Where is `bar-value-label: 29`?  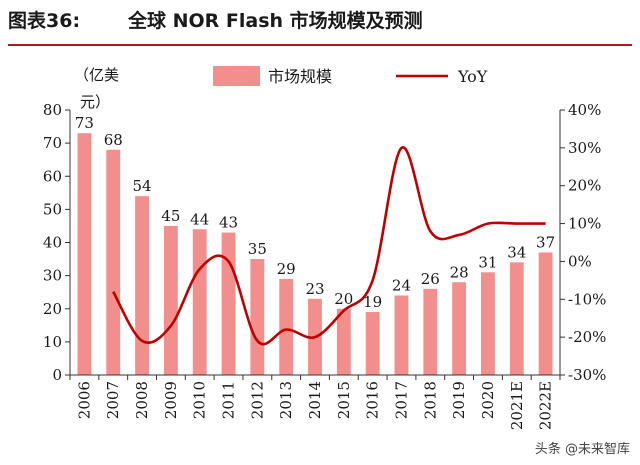 bar-value-label: 29 is located at coordinates (286, 269).